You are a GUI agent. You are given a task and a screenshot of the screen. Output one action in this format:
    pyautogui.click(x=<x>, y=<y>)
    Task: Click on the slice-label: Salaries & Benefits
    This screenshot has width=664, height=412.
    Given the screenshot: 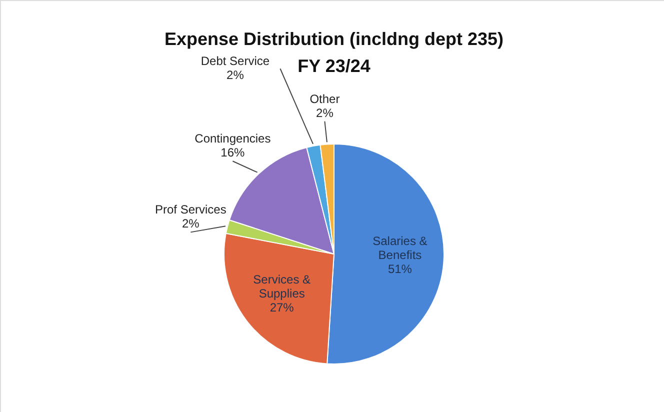 What is the action you would take?
    pyautogui.click(x=400, y=248)
    